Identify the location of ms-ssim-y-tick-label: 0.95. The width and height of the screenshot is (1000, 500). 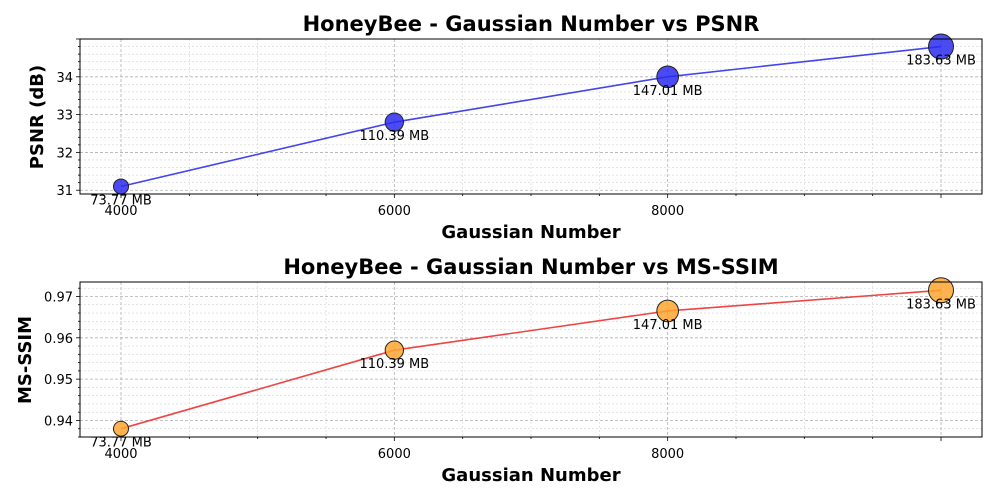
(58, 380).